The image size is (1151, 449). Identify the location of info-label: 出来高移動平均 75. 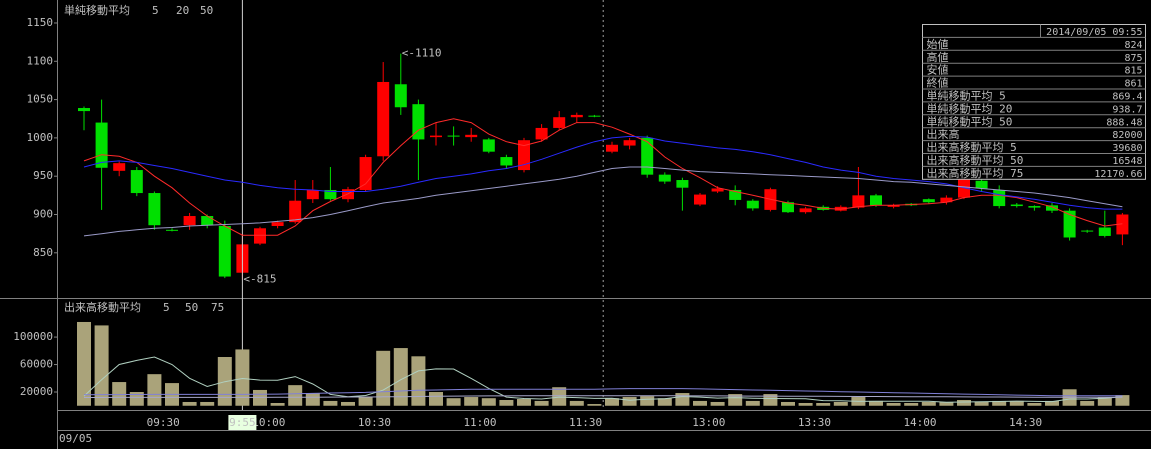
(975, 173).